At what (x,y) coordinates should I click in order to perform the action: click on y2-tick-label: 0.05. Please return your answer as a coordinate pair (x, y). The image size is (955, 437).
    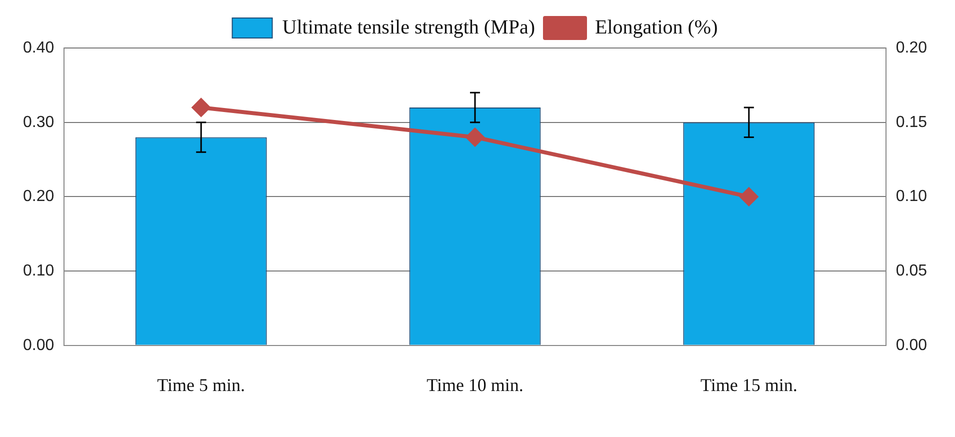
    Looking at the image, I should click on (912, 271).